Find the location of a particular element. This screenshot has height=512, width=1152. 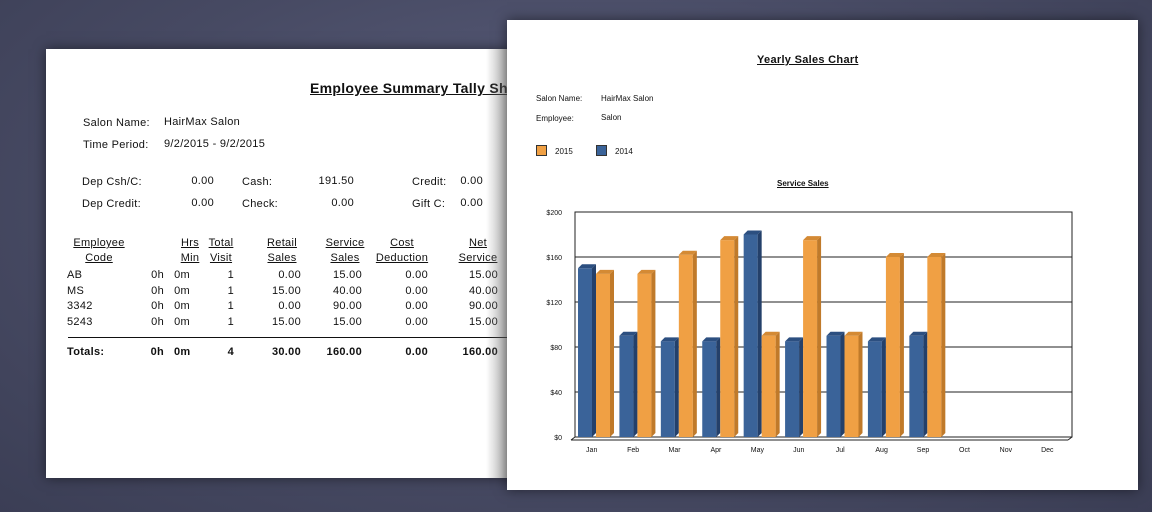

column-header: Cost is located at coordinates (402, 243).